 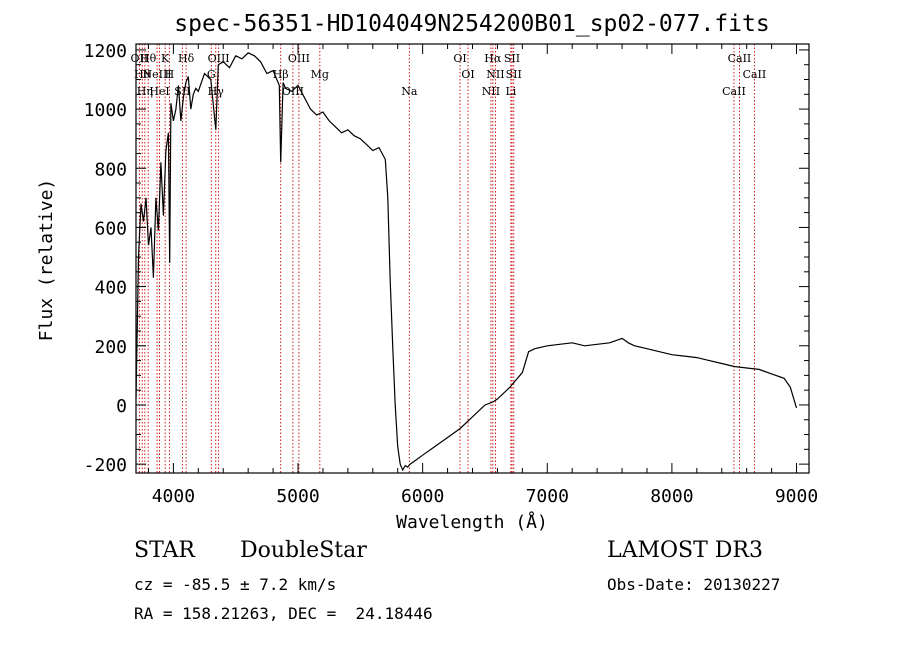 I want to click on y-tick-label: 200, so click(x=110, y=347).